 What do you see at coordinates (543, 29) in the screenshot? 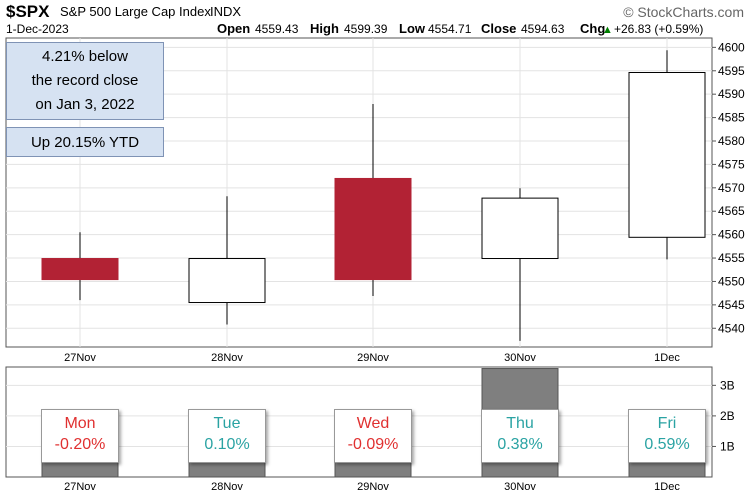
I see `close-value: 4594.63` at bounding box center [543, 29].